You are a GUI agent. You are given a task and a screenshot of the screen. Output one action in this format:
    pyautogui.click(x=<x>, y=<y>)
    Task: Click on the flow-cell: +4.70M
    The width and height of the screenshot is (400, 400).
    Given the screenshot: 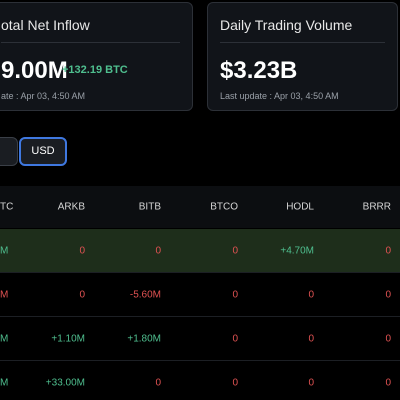 What is the action you would take?
    pyautogui.click(x=297, y=250)
    